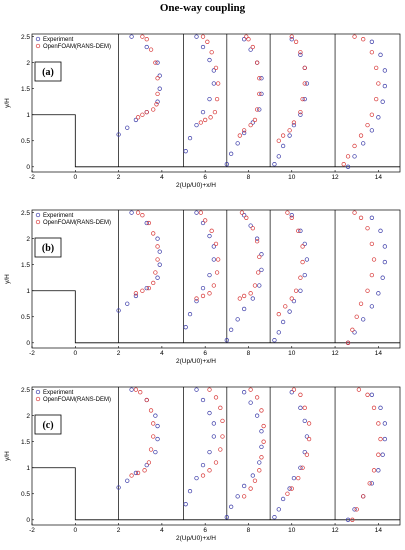  What do you see at coordinates (48, 247) in the screenshot?
I see `panel-label-box` at bounding box center [48, 247].